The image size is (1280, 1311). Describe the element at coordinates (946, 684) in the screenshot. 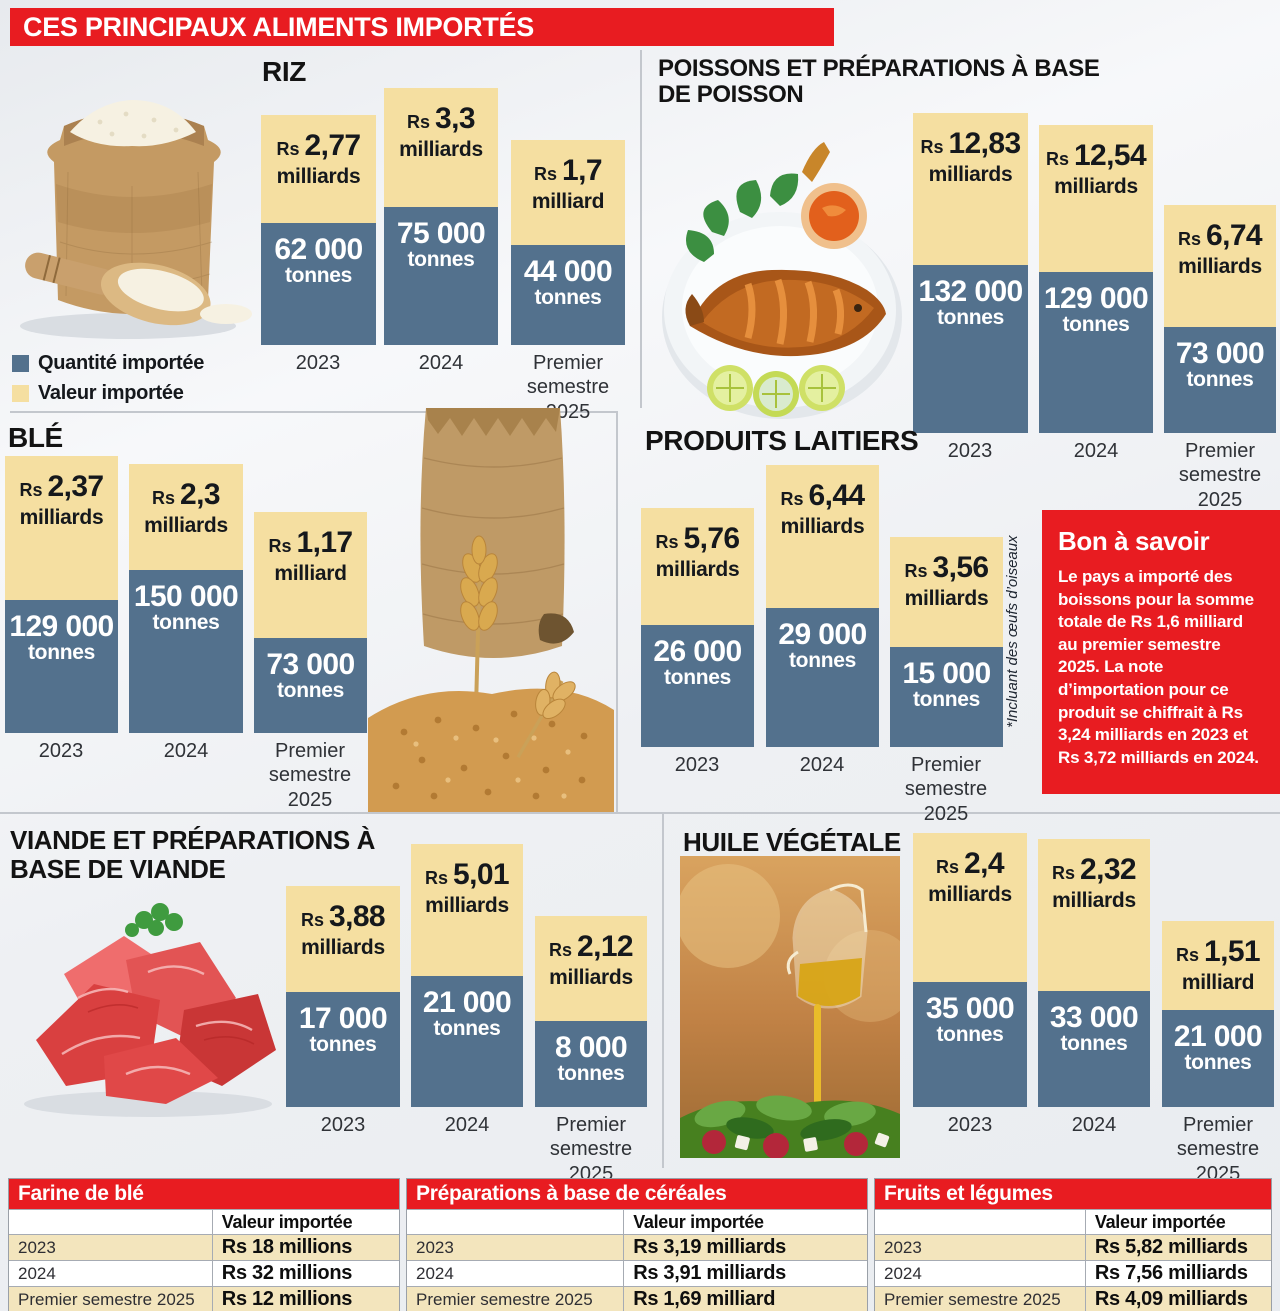

I see `quantity-label: 15 000 tonnes` at that location.